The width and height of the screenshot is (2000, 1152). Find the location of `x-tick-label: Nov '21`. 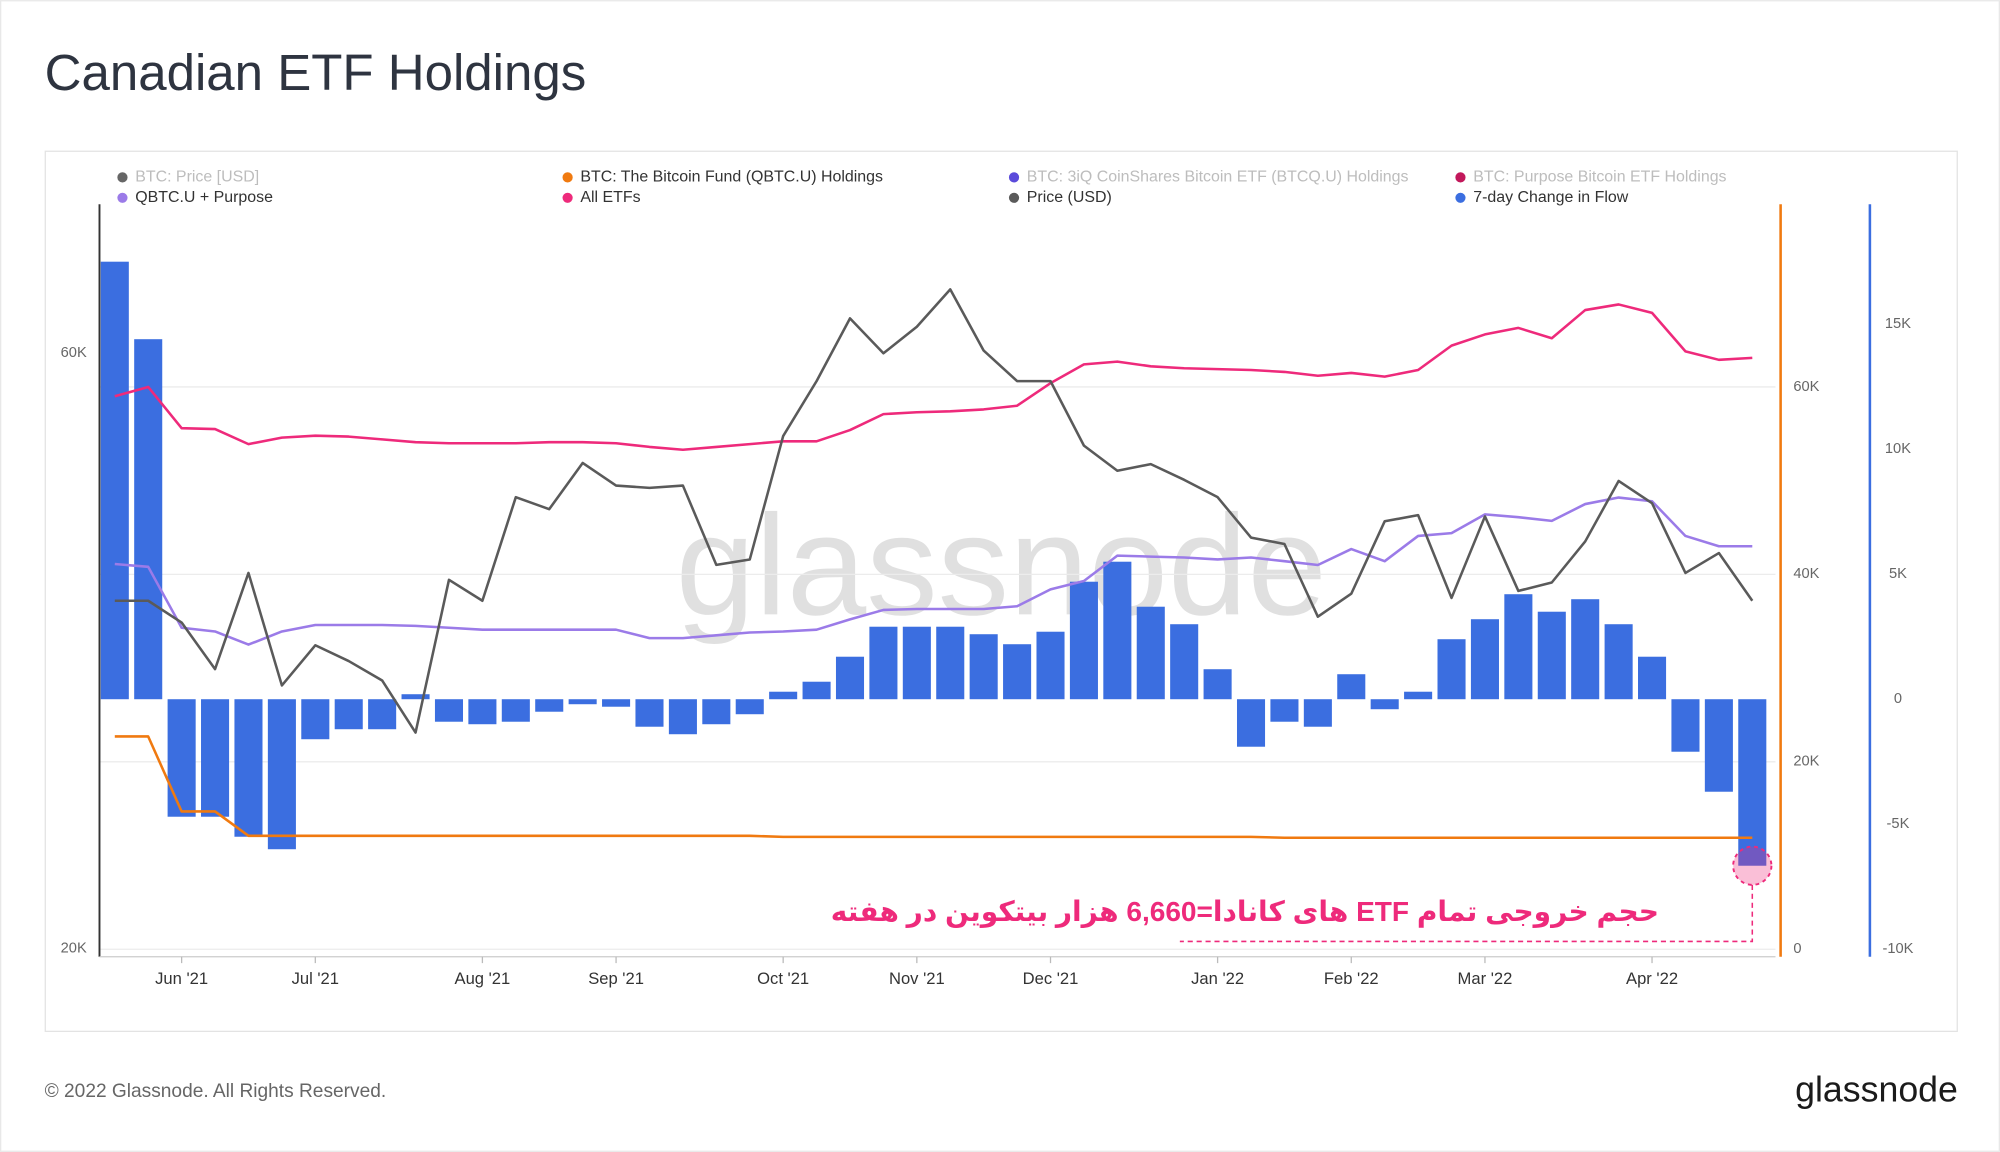

x-tick-label: Nov '21 is located at coordinates (917, 978).